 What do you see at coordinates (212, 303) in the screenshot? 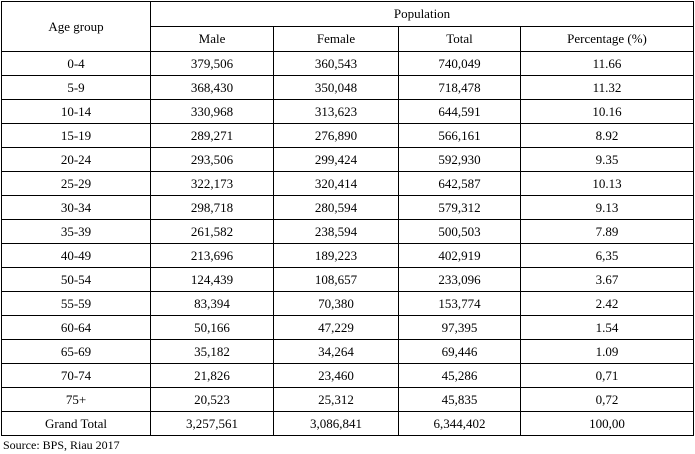
I see `cell-male: 83,394` at bounding box center [212, 303].